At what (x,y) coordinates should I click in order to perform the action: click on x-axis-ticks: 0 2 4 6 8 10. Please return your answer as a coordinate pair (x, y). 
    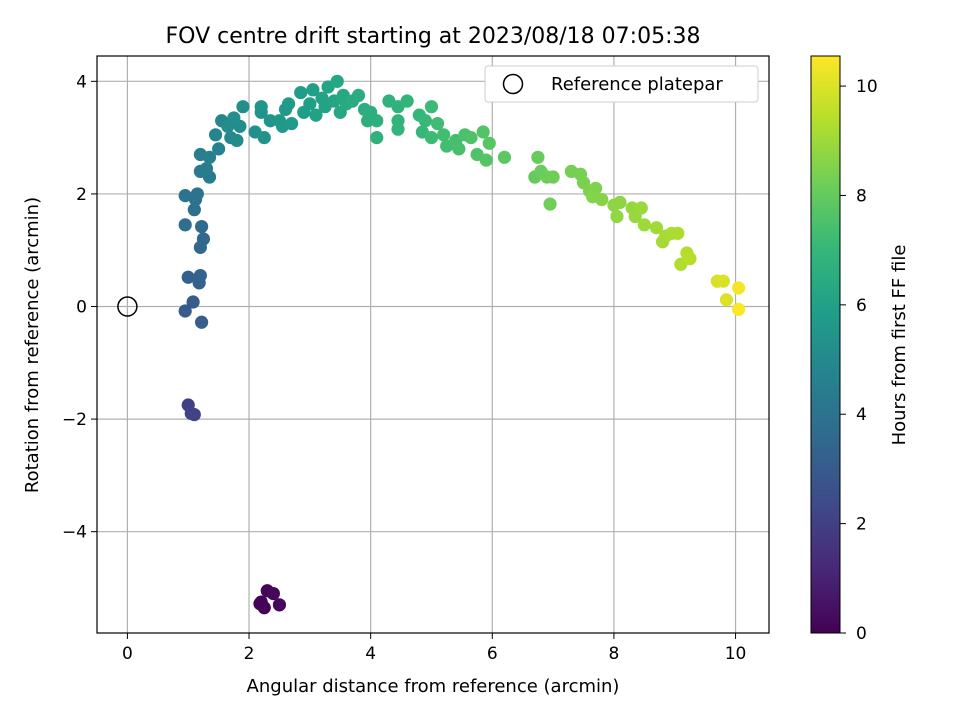
    Looking at the image, I should click on (434, 648).